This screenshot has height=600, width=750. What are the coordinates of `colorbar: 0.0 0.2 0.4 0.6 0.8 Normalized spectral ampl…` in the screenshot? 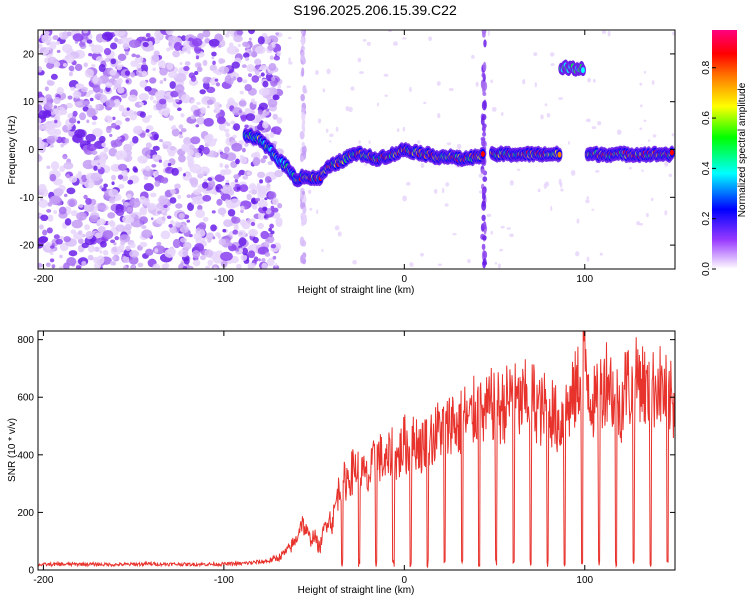 It's located at (724, 153).